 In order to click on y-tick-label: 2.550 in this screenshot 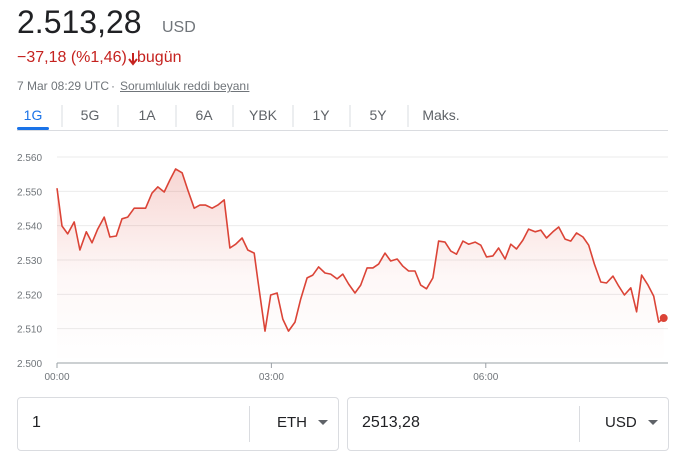, I will do `click(29, 192)`.